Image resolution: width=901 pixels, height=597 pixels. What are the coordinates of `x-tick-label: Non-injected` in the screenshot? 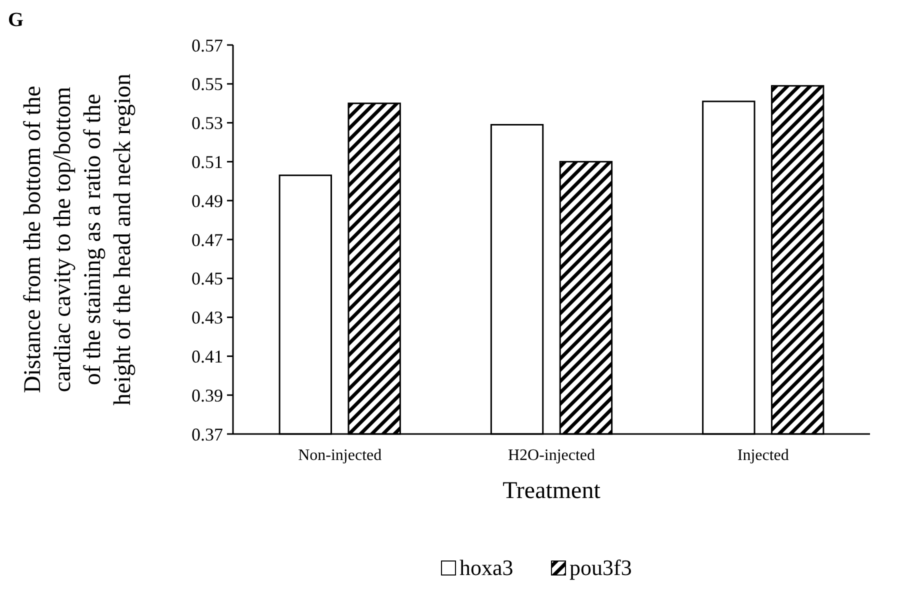 It's located at (340, 455).